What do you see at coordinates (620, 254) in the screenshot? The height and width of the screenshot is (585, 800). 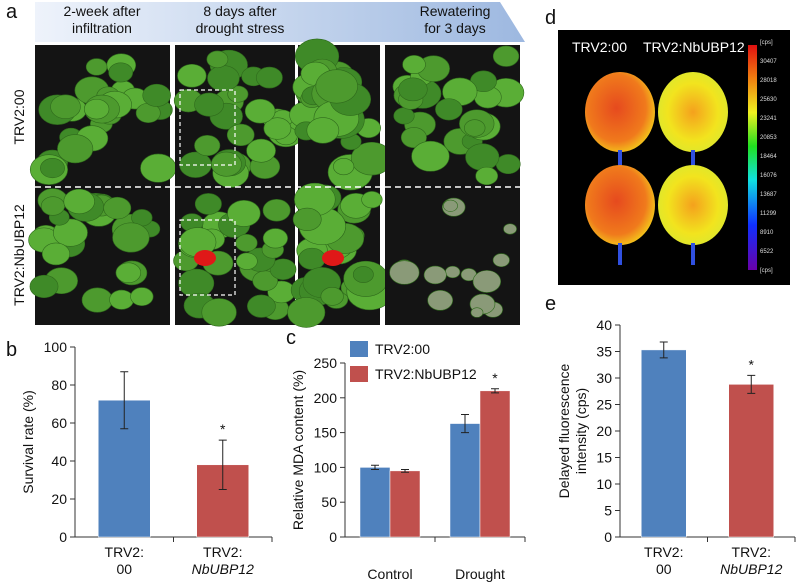 I see `leaf-stem` at bounding box center [620, 254].